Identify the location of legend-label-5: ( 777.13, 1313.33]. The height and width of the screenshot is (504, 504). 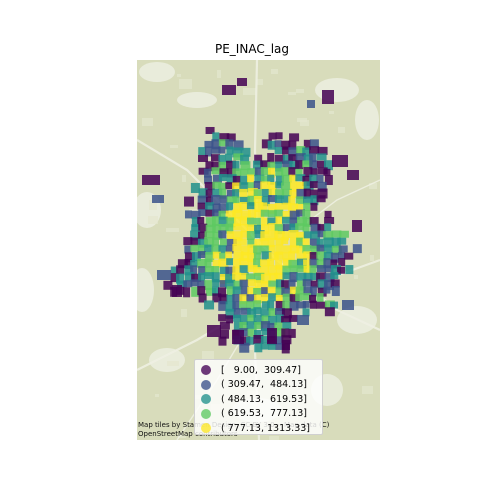
(265, 428).